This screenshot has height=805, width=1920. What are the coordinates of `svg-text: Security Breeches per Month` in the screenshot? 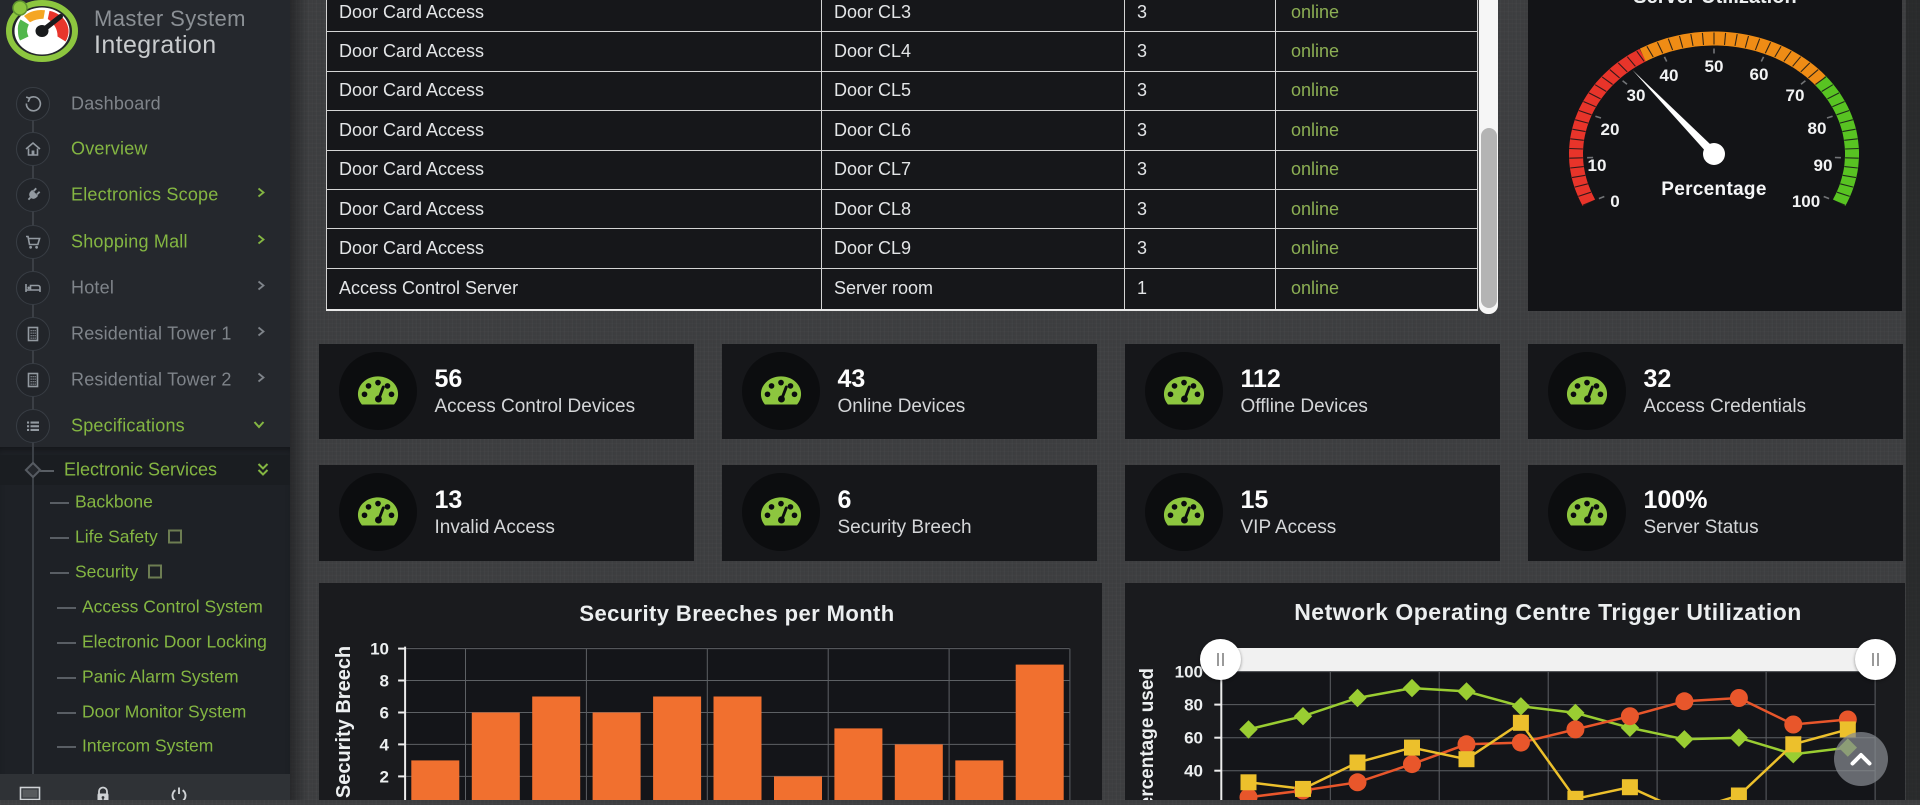 It's located at (736, 613).